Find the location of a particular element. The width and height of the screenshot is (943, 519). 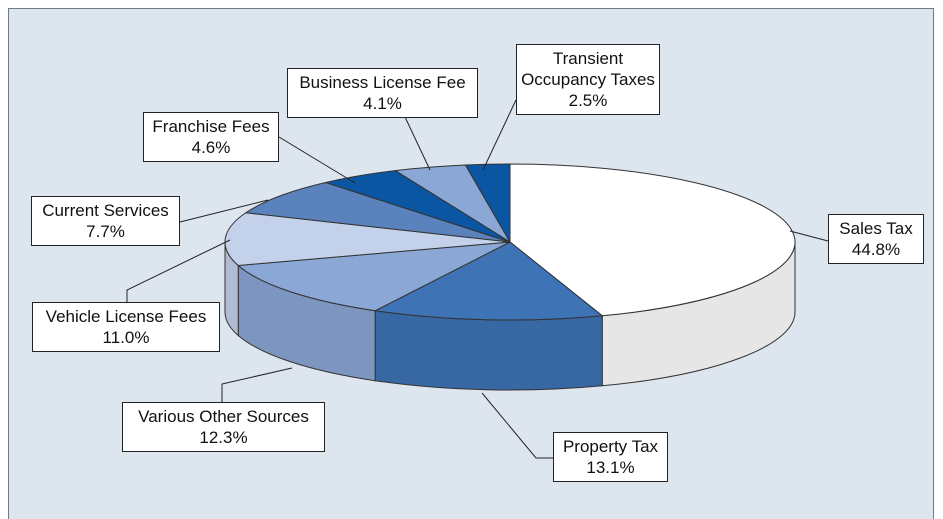

data-label: Various Other Sources 12.3% is located at coordinates (223, 427).